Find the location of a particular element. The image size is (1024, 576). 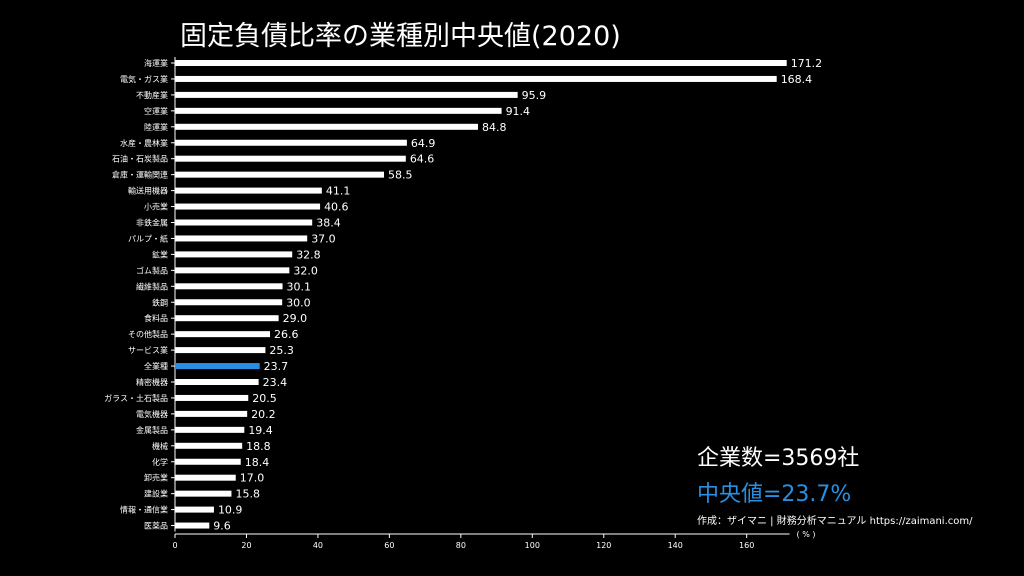

x-tick-label: 20 is located at coordinates (246, 545).